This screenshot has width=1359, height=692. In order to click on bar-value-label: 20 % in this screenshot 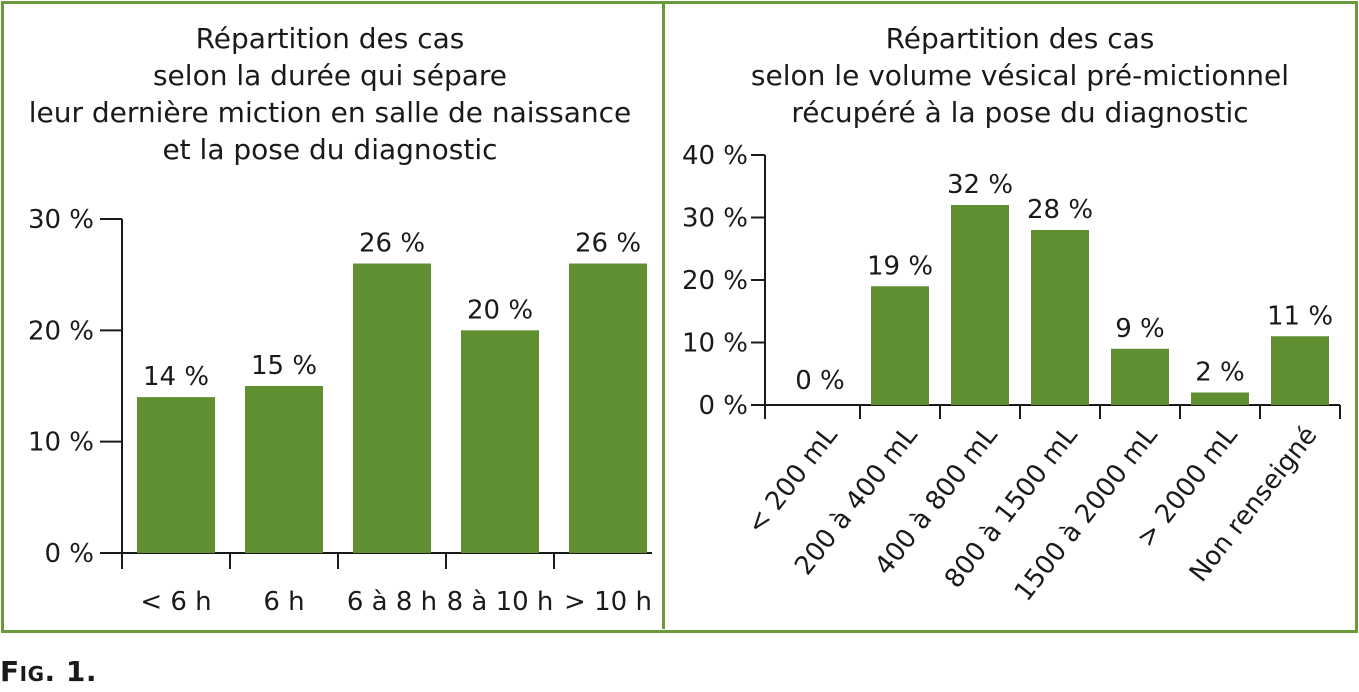, I will do `click(500, 310)`.